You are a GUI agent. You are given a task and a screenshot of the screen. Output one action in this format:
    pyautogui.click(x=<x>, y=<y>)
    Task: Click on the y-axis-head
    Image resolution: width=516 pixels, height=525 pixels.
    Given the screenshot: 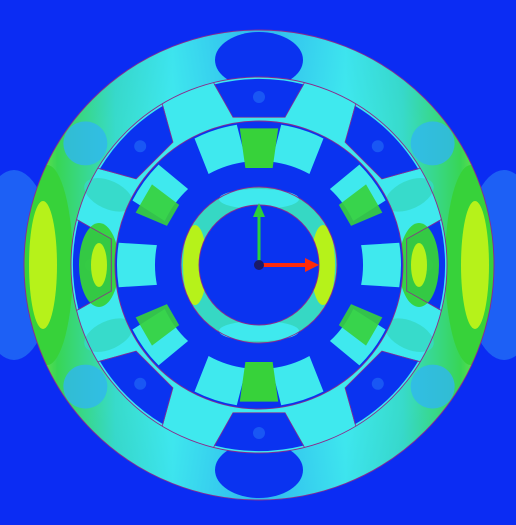 What is the action you would take?
    pyautogui.click(x=259, y=210)
    